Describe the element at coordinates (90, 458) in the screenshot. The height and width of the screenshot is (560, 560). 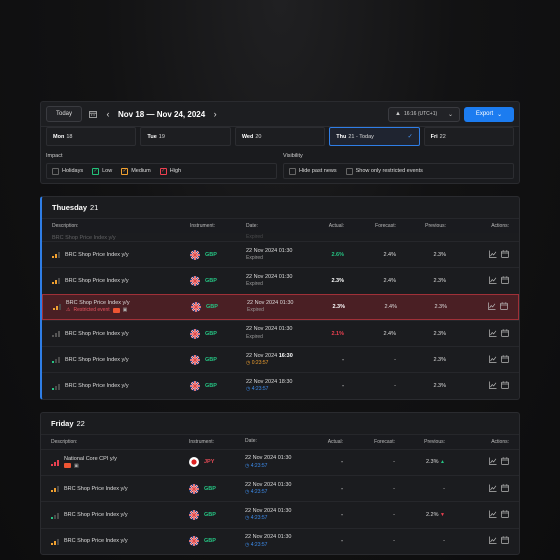
I see `event-name: National Core CPI y/y` at that location.